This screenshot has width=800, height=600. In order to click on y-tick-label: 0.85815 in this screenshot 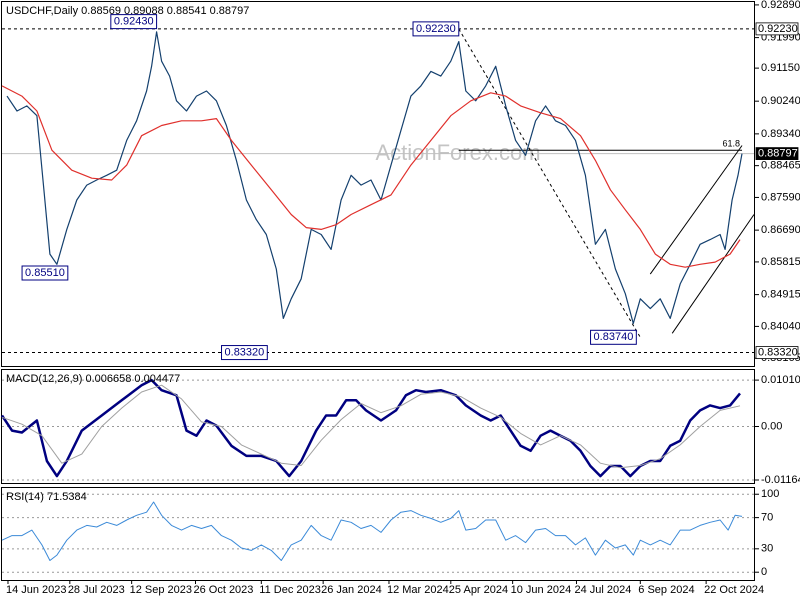, I will do `click(780, 262)`.